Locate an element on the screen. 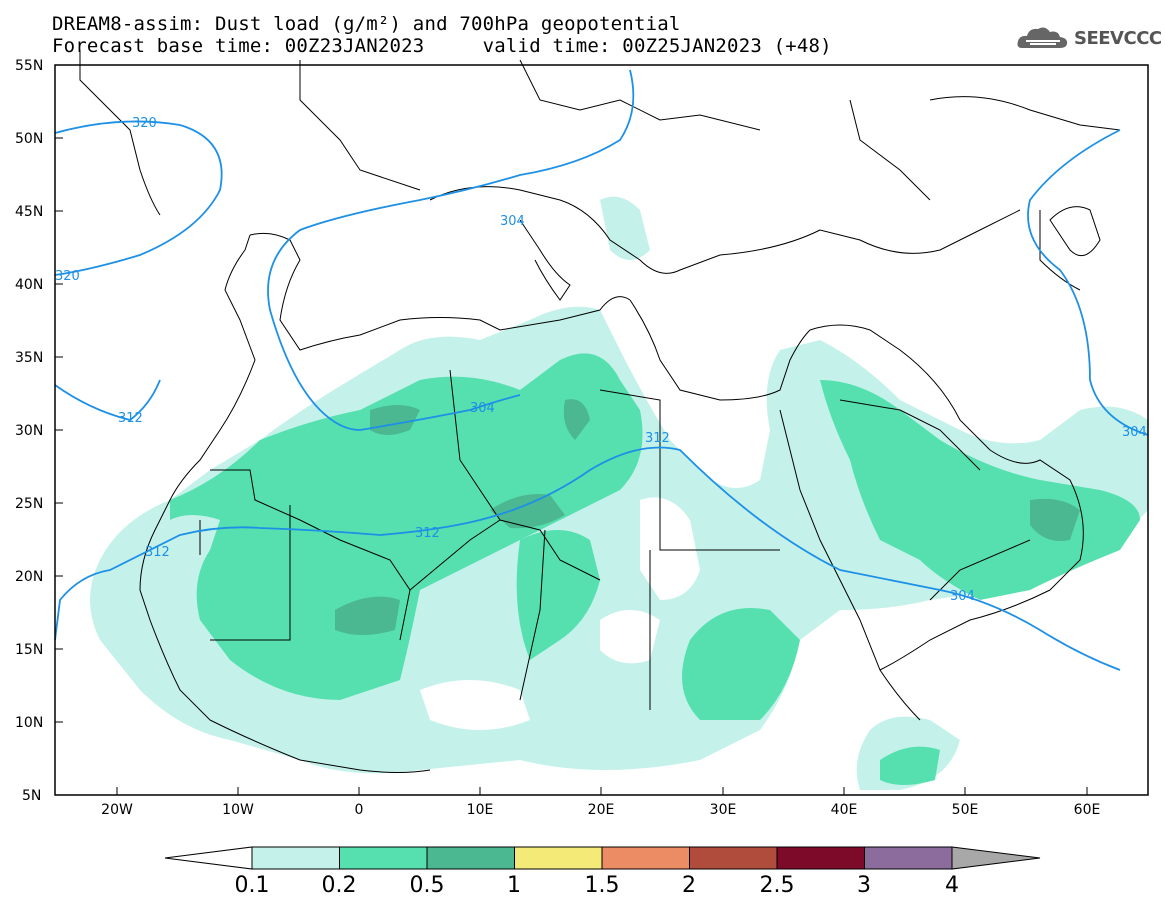 The width and height of the screenshot is (1165, 907). colorbar-labels: 0.1 0.2 0.5 1 1.5 2 2.5 3 4 is located at coordinates (597, 885).